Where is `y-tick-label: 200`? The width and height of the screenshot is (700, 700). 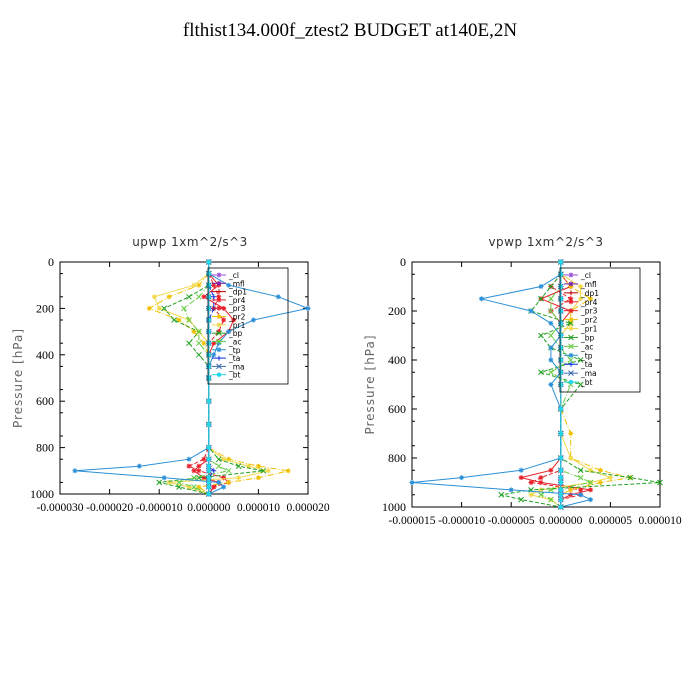 y-tick-label: 200 is located at coordinates (45, 308).